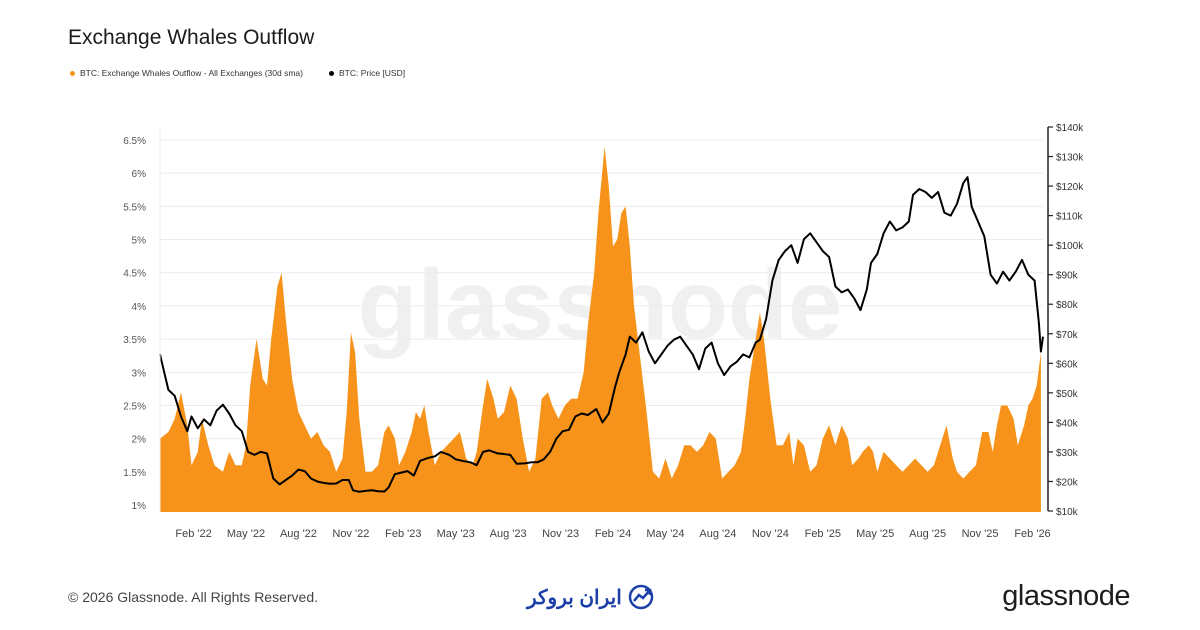  What do you see at coordinates (1067, 394) in the screenshot?
I see `y-right-tick-label: $50k` at bounding box center [1067, 394].